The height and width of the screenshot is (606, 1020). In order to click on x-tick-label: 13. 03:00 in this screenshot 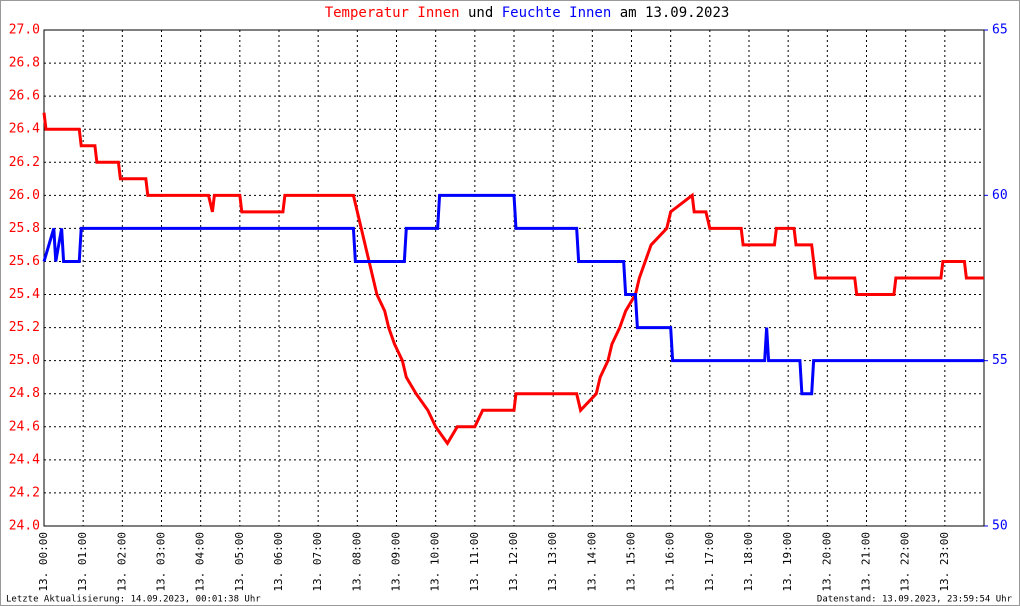, I will do `click(161, 562)`.